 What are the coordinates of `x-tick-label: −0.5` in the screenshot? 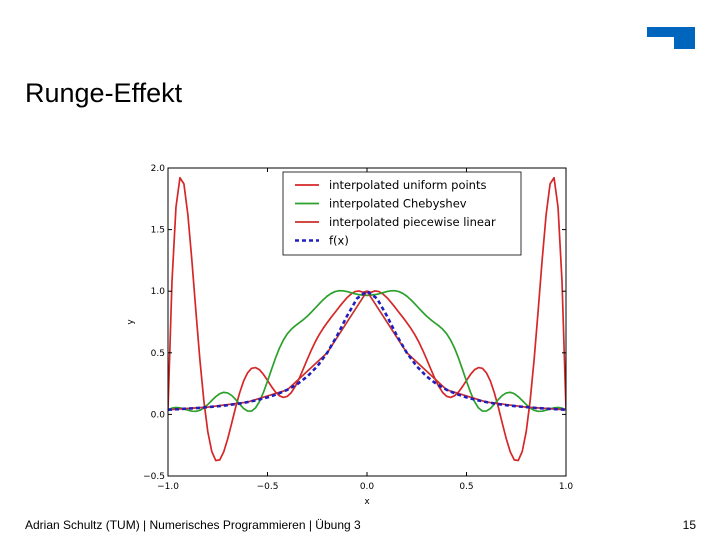 It's located at (268, 487).